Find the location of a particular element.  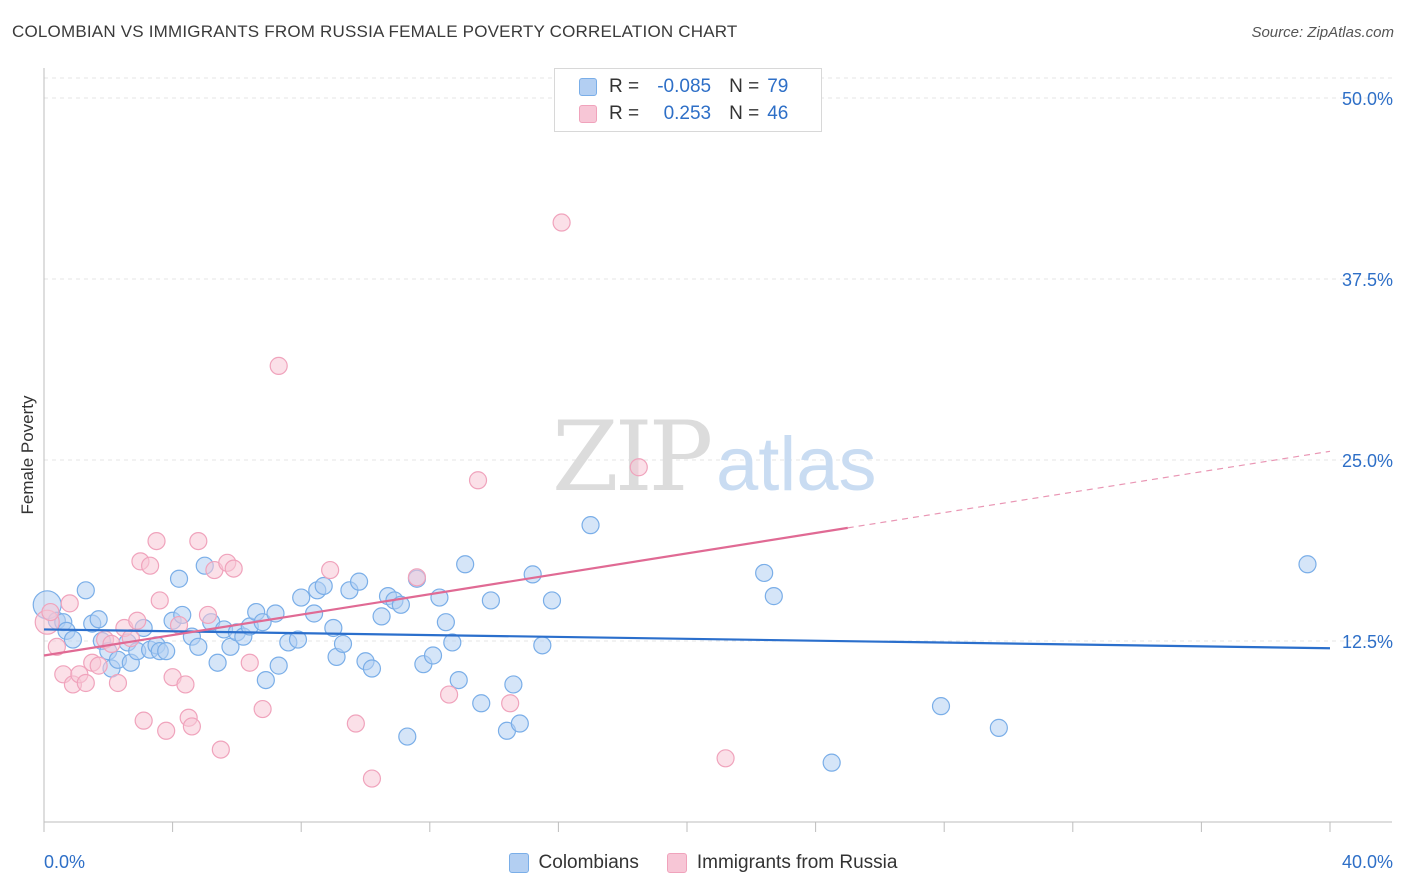

series-legend: Colombians Immigrants from Russia is located at coordinates (703, 863).